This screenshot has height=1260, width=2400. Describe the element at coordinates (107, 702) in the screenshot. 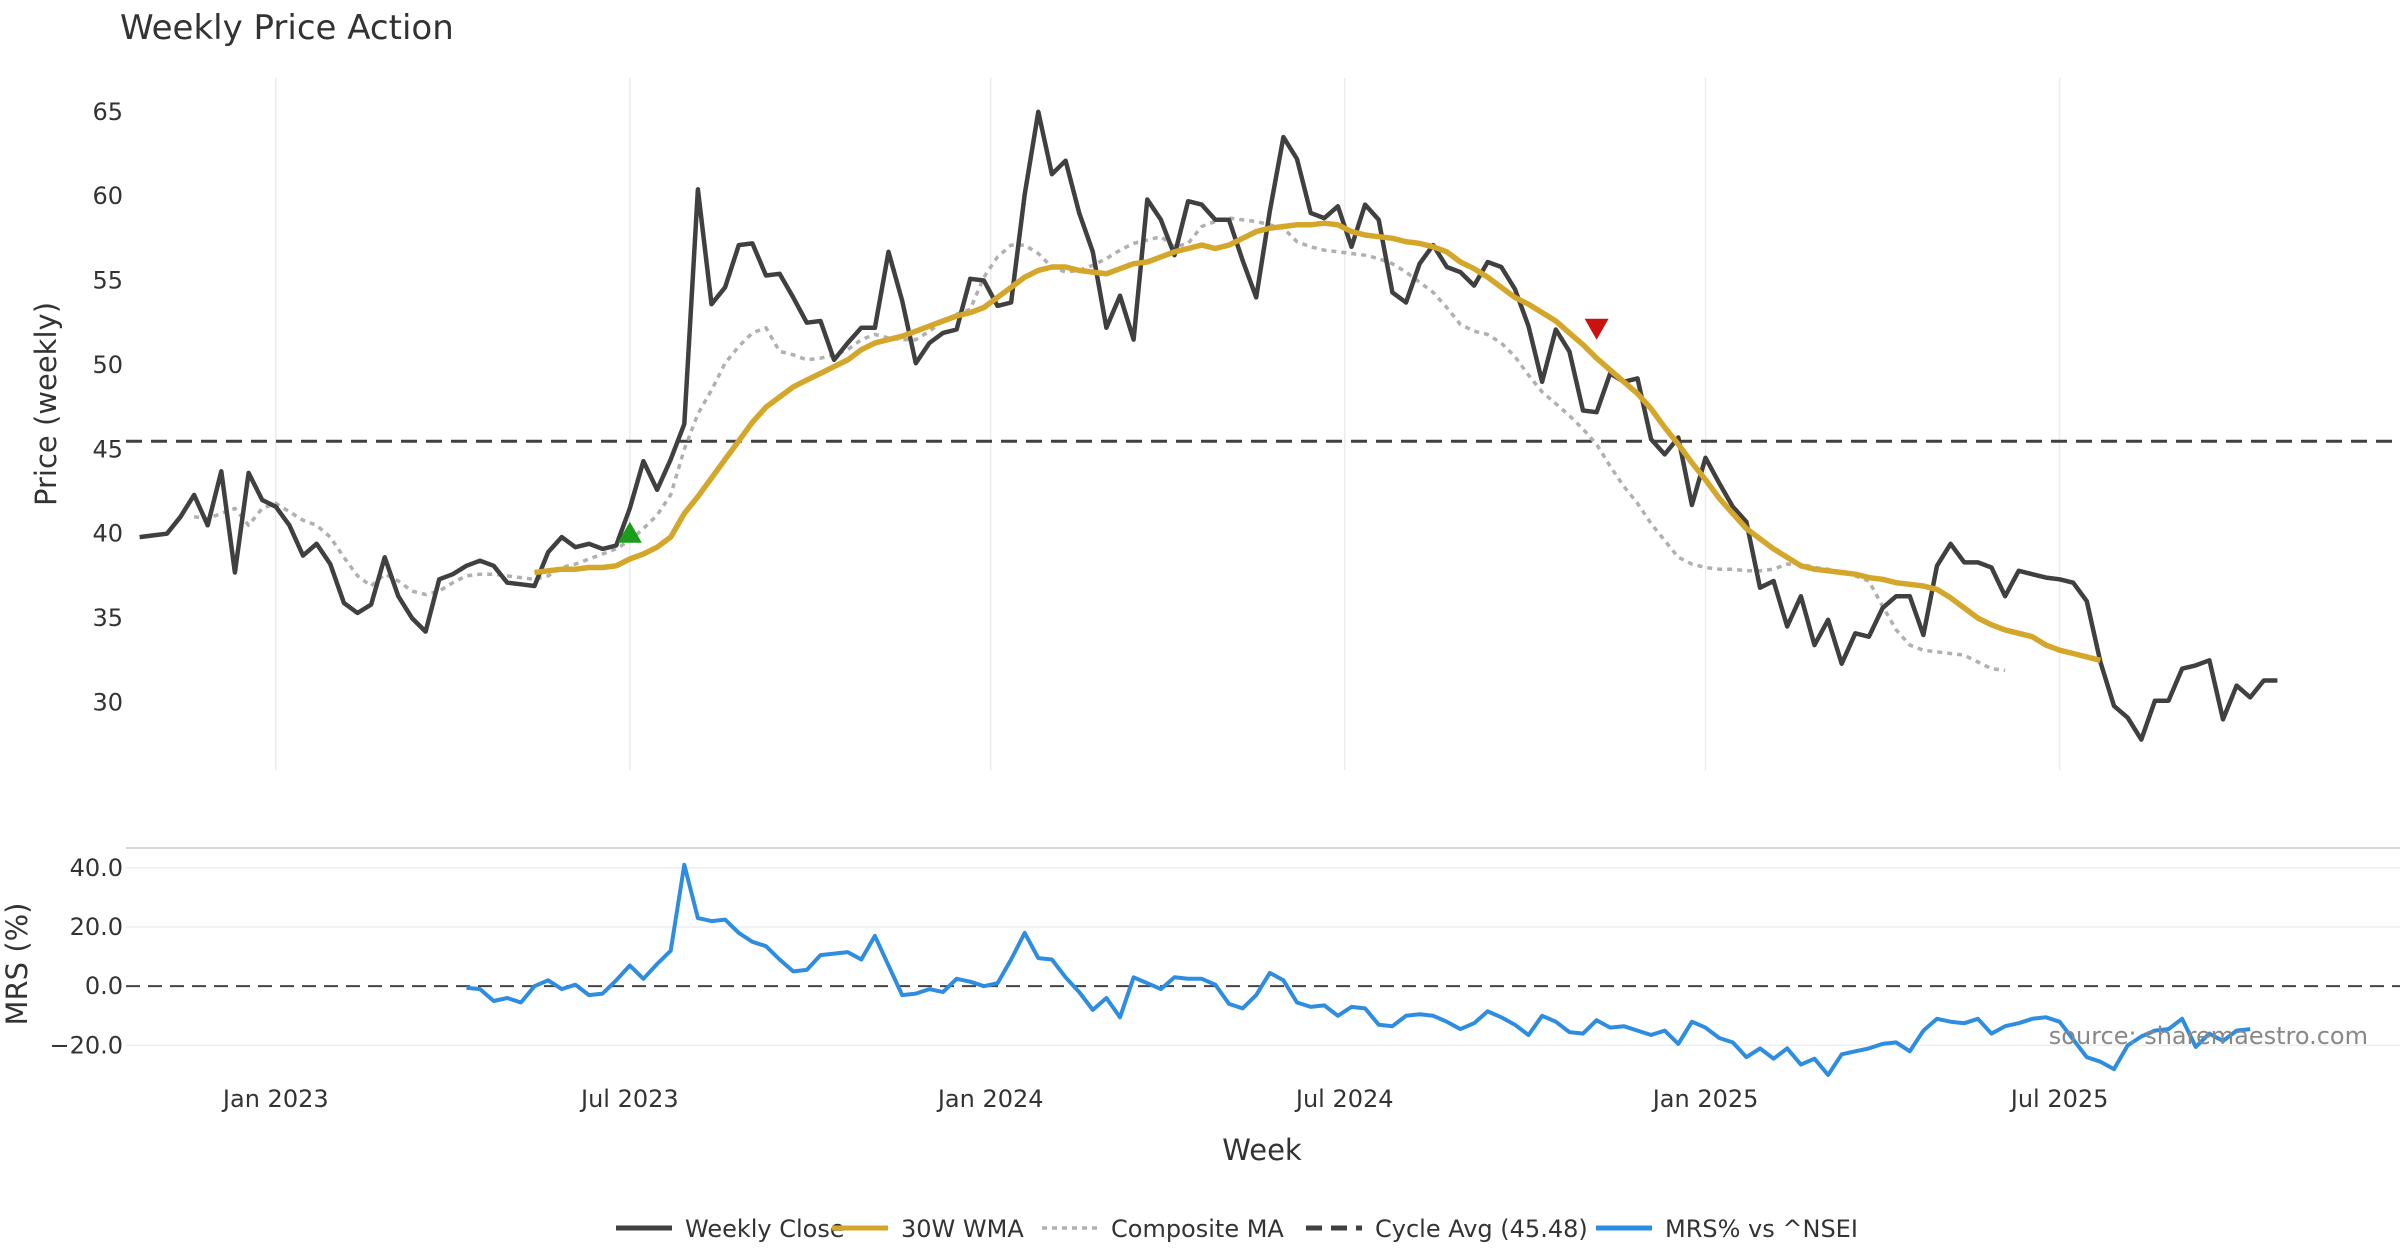

I see `price-y-tick-label: 30` at that location.